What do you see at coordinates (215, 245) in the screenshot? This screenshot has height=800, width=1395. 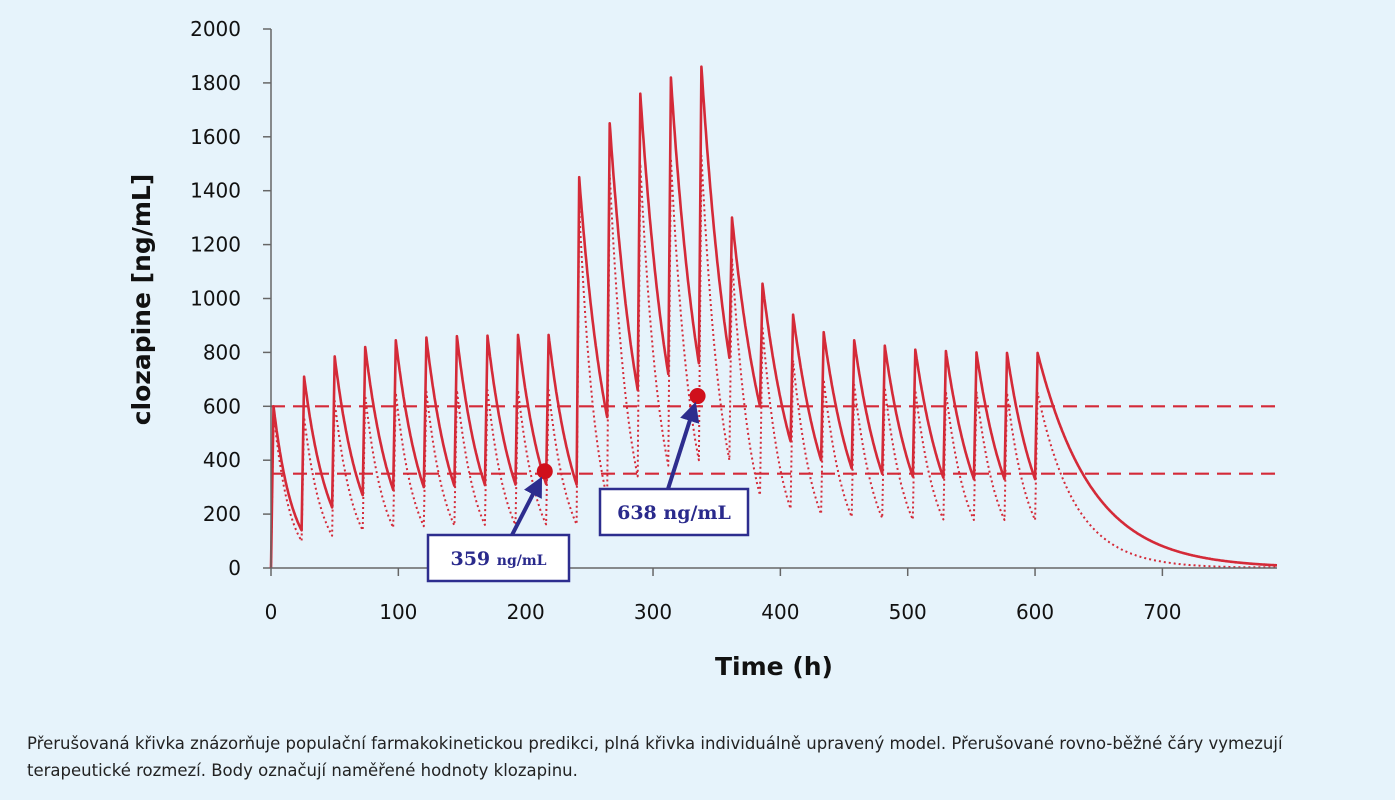 I see `y-tick-label: 1200` at bounding box center [215, 245].